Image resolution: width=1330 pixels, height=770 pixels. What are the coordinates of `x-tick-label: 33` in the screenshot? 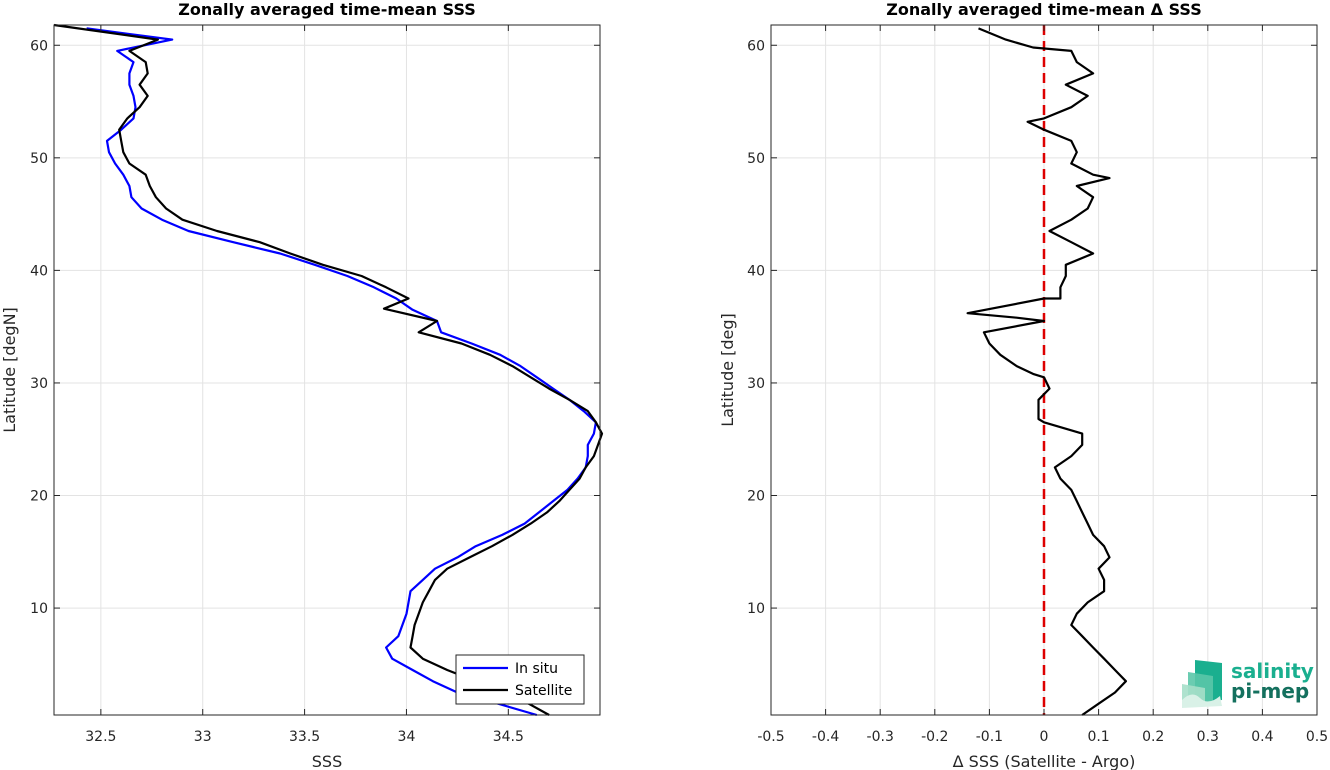 It's located at (203, 737).